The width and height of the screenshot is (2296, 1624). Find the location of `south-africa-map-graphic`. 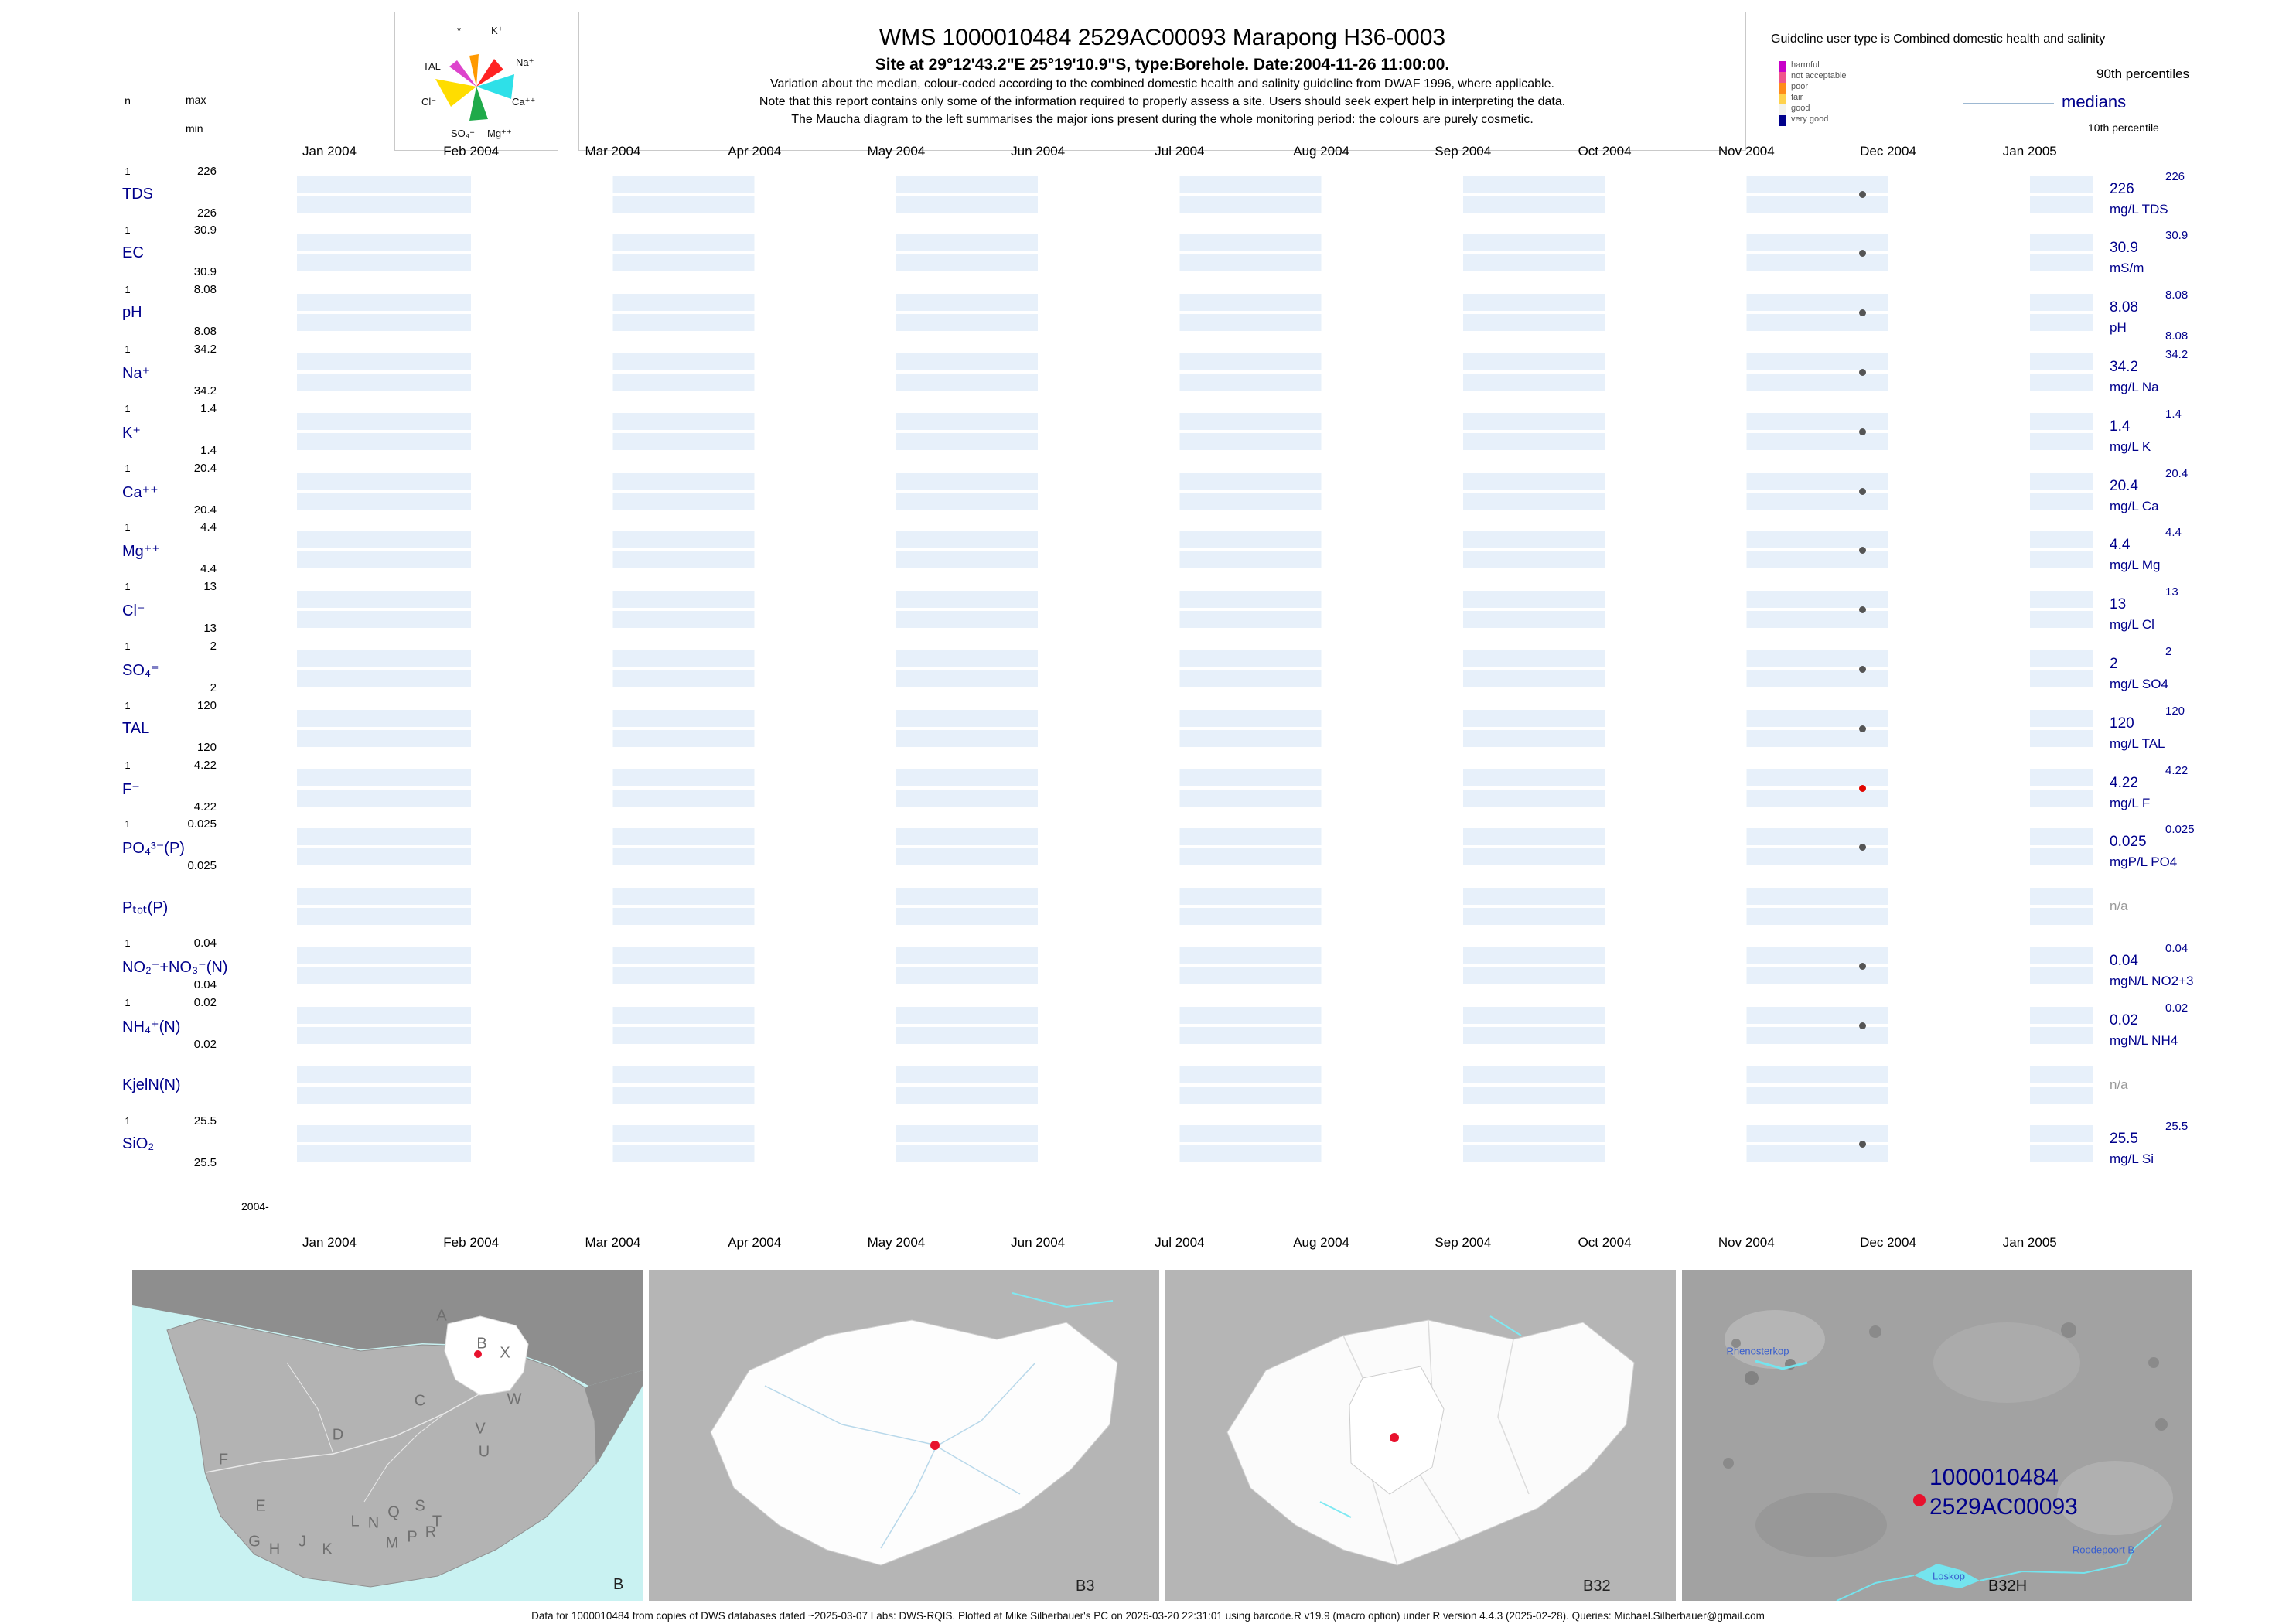

south-africa-map-graphic is located at coordinates (387, 1435).